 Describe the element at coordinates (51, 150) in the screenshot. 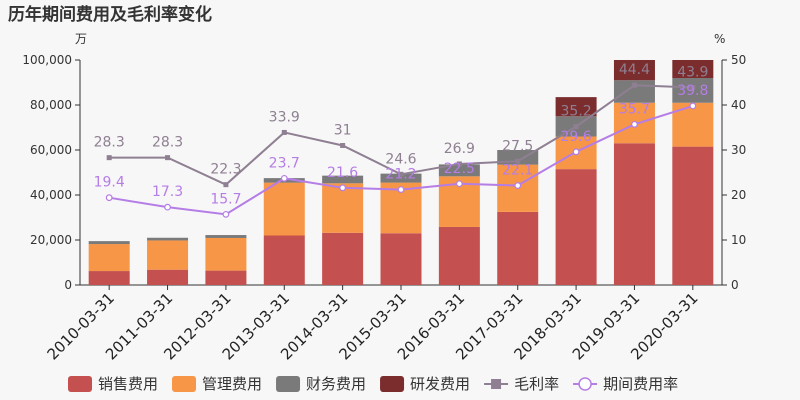

I see `left-tick-label: 60,000` at that location.